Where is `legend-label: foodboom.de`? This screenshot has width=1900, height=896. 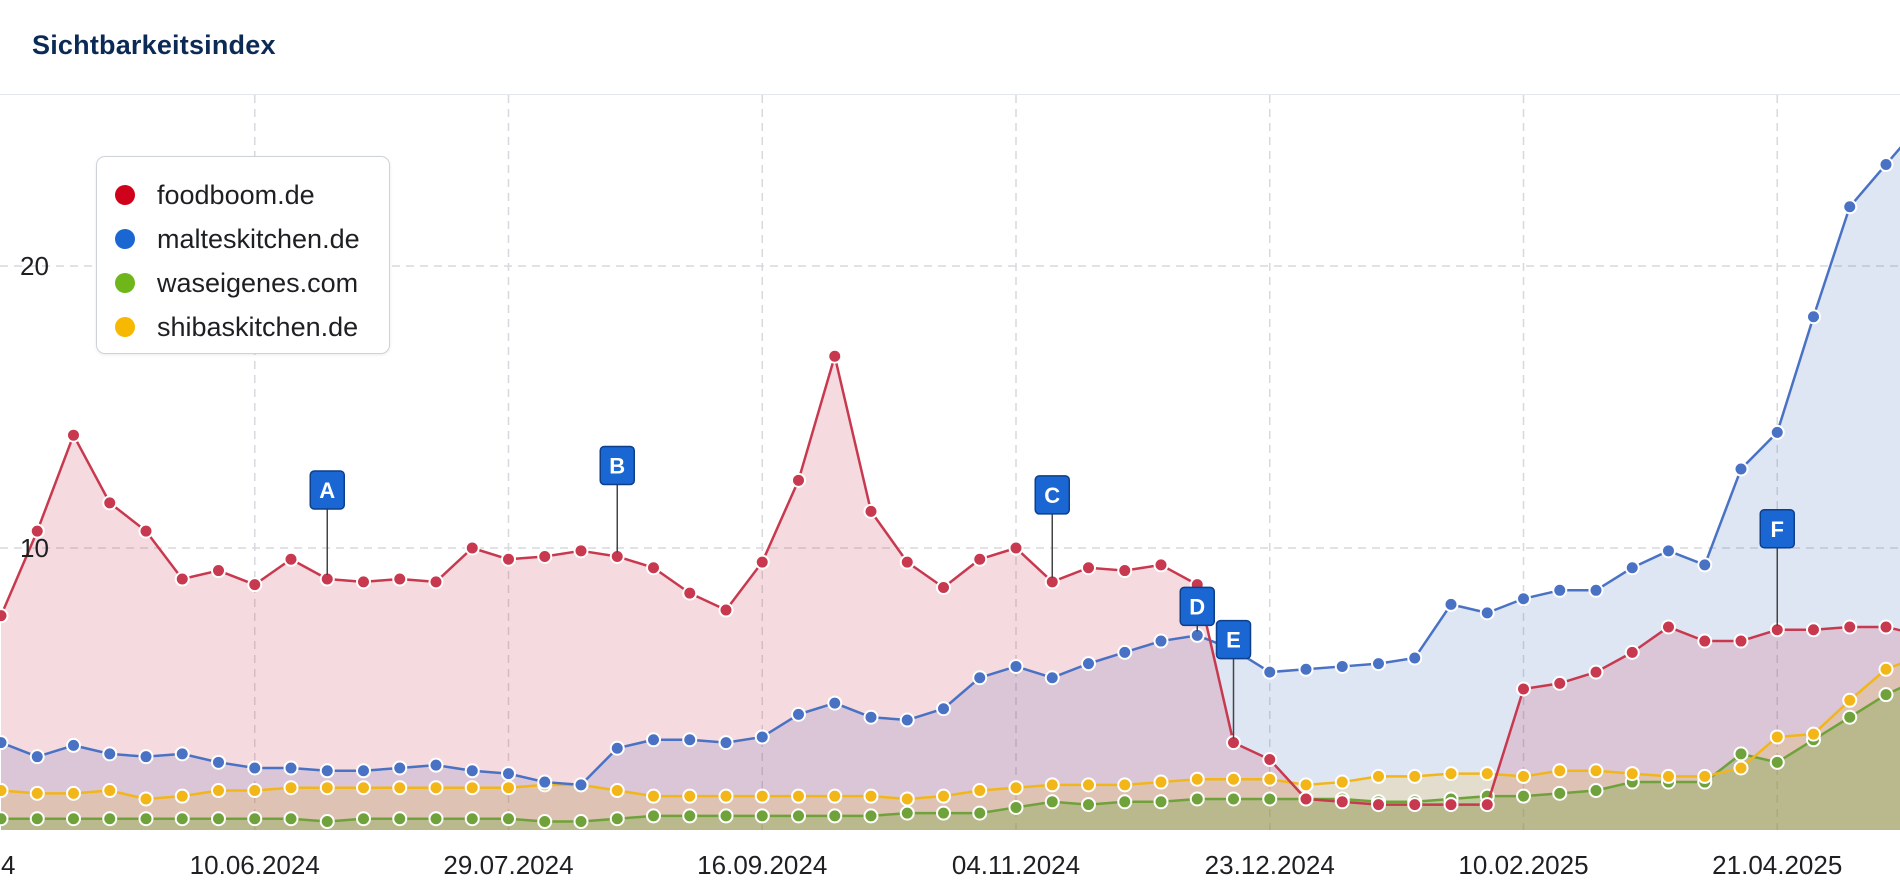 legend-label: foodboom.de is located at coordinates (236, 194).